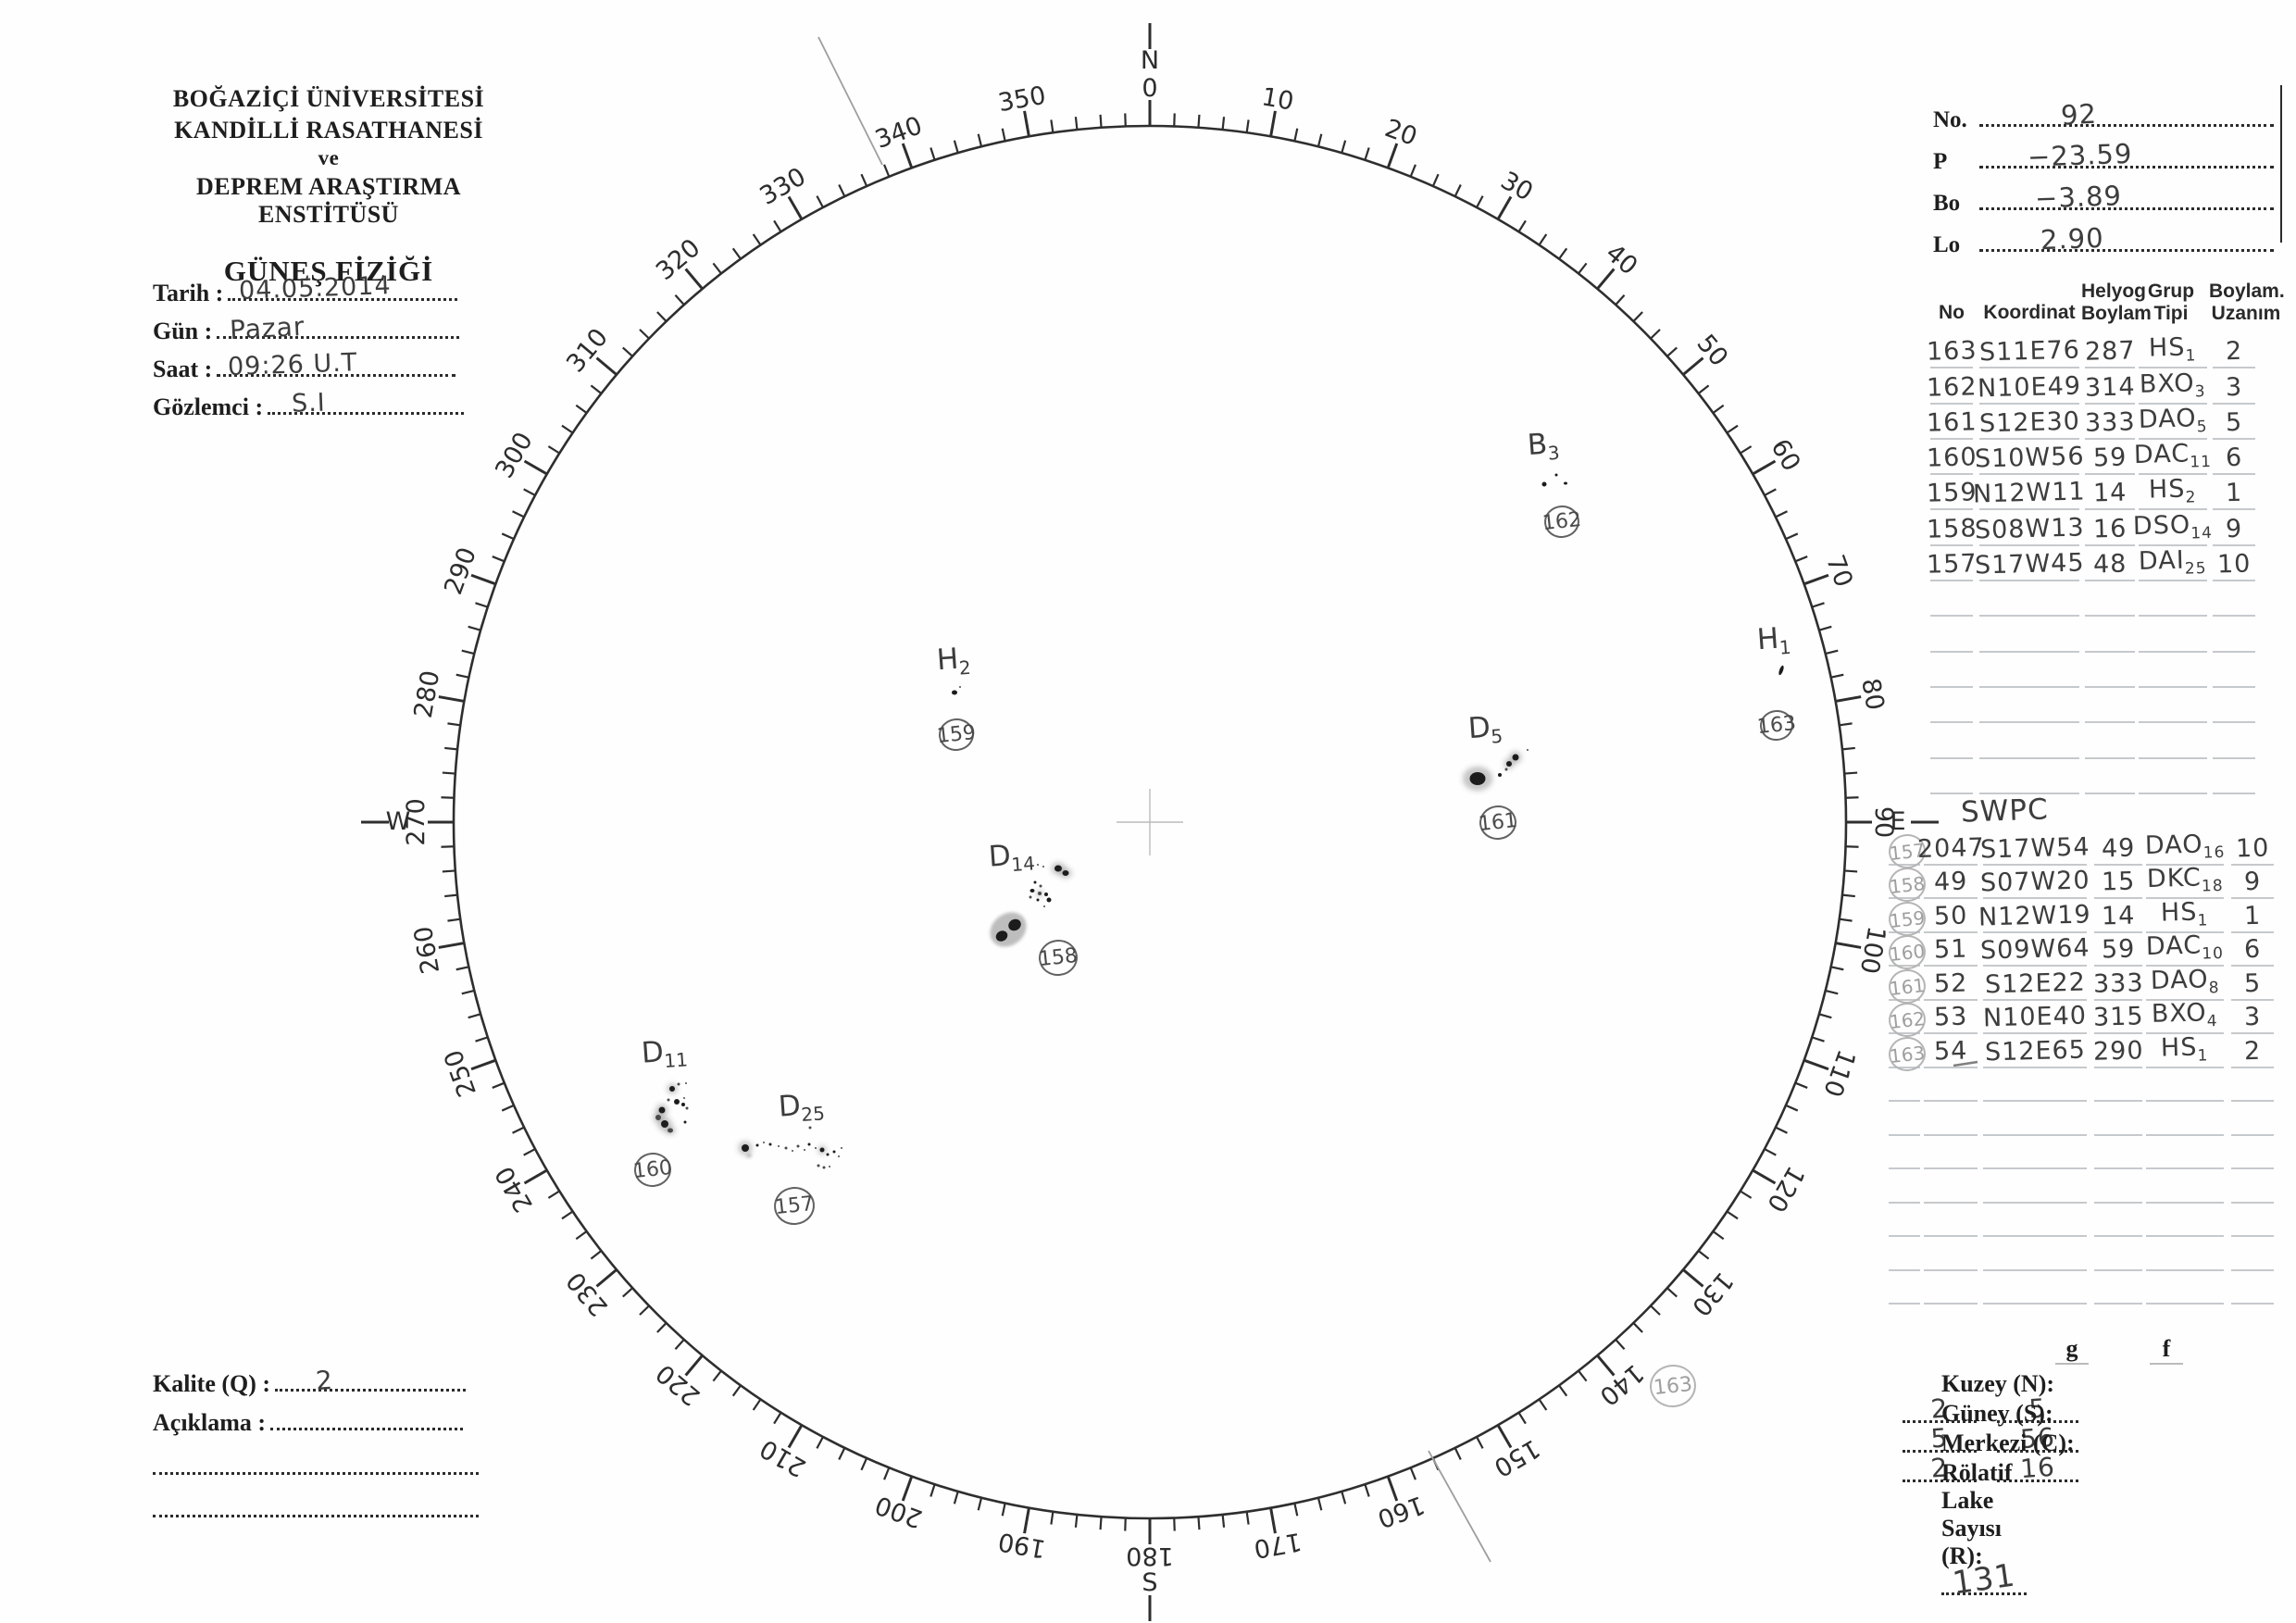  Describe the element at coordinates (2201, 462) in the screenshot. I see `group-type-sub: 11` at that location.